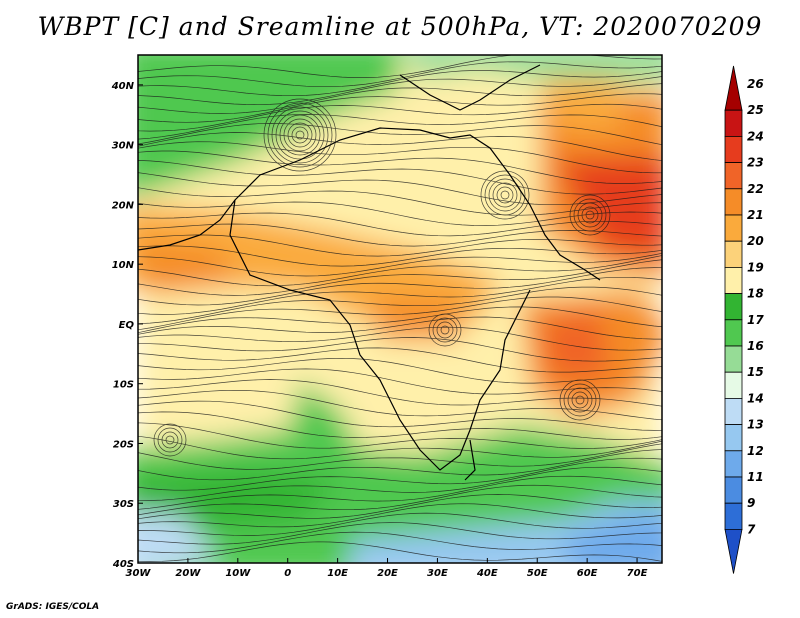 Image resolution: width=800 pixels, height=618 pixels. I want to click on colorbar-label: 9, so click(751, 503).